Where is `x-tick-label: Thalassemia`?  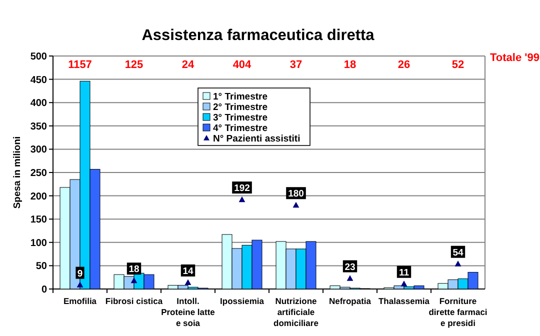
x-tick-label: Thalassemia is located at coordinates (404, 301).